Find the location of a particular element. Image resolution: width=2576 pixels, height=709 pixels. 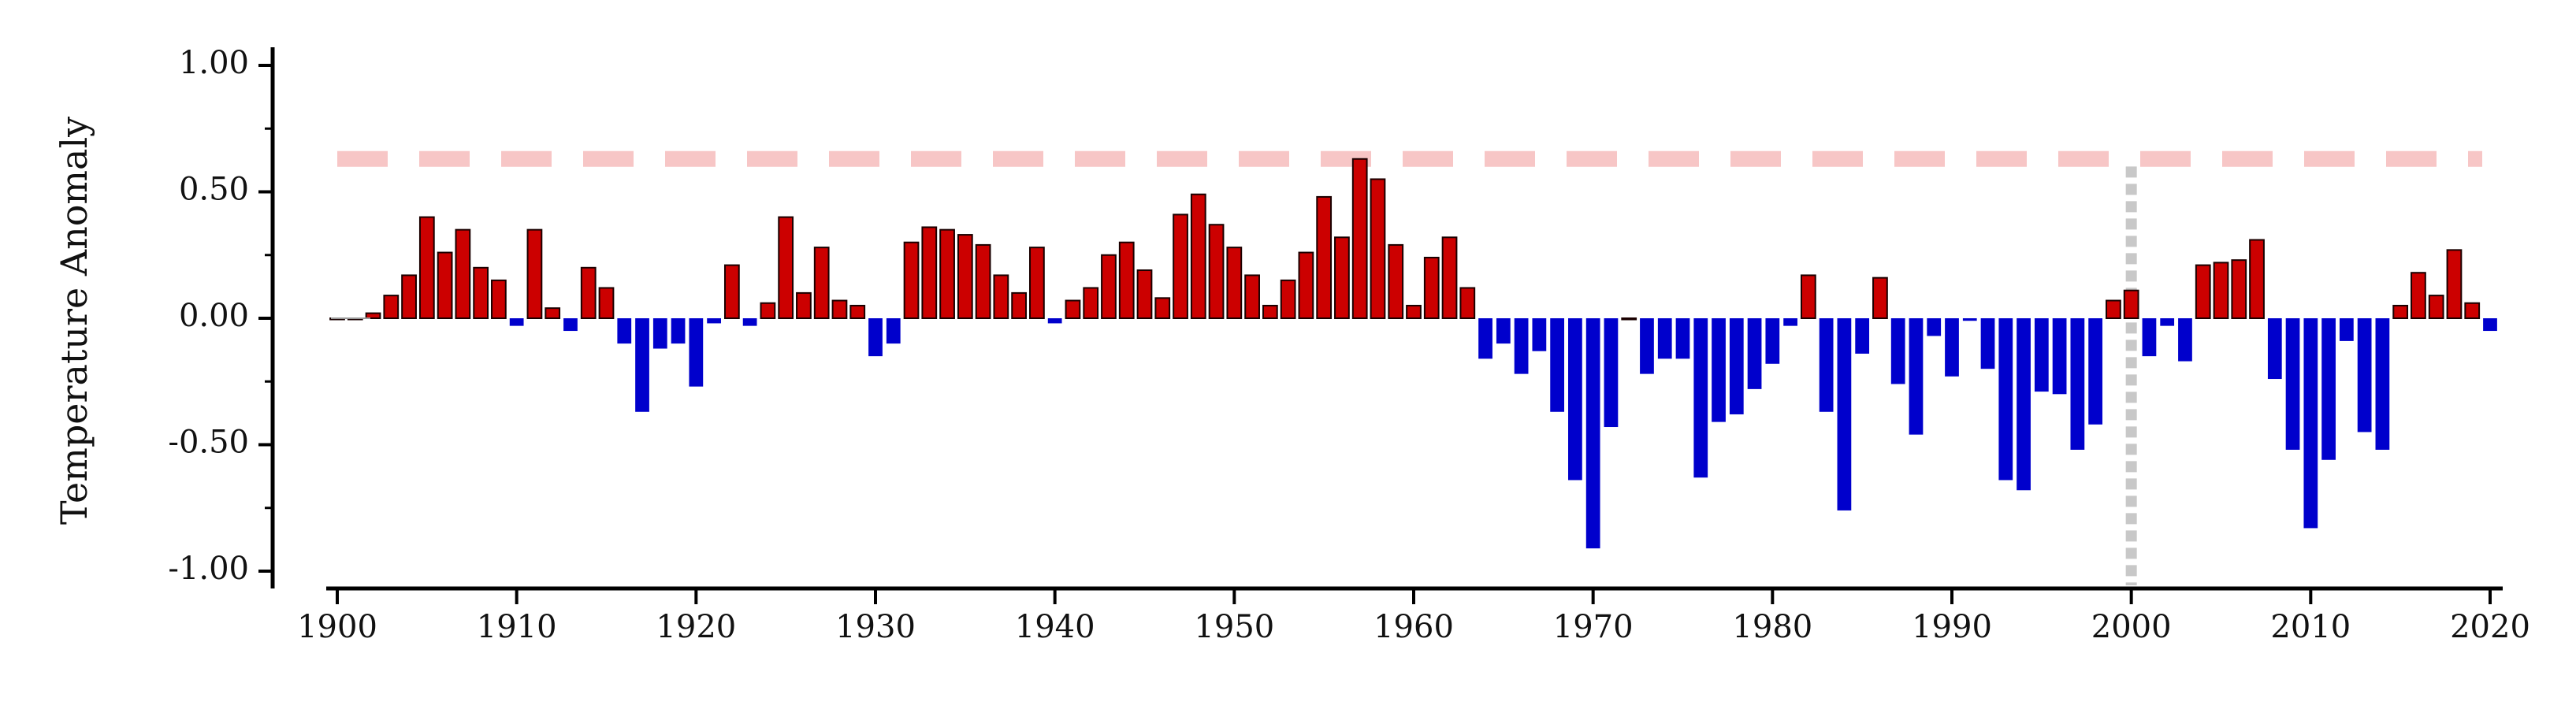

bar-1918 is located at coordinates (659, 333).